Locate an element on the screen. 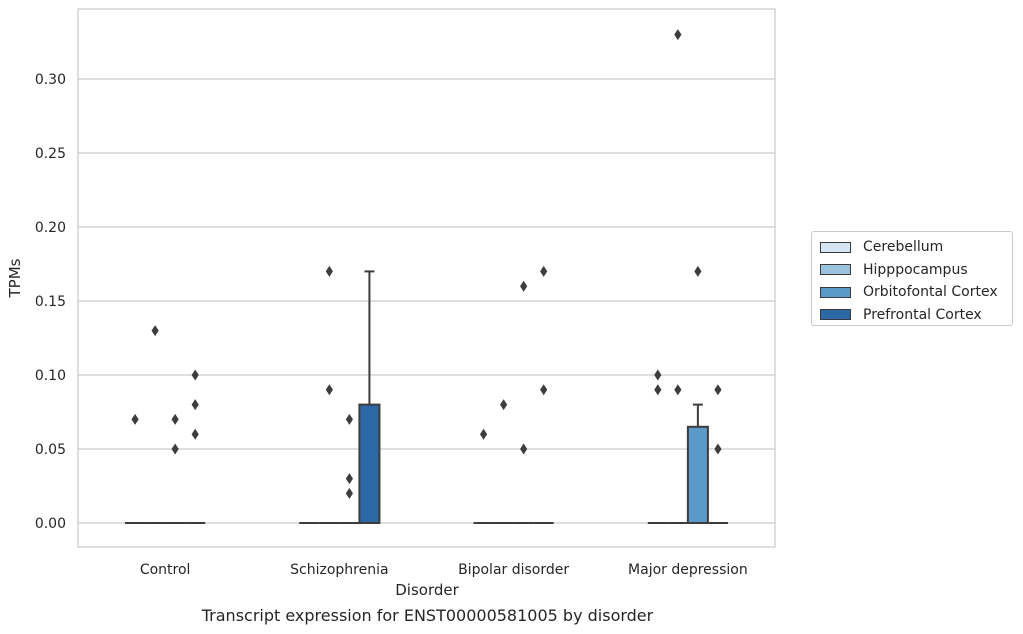 The width and height of the screenshot is (1023, 634). y-tick-label: 0.15 is located at coordinates (50, 302).